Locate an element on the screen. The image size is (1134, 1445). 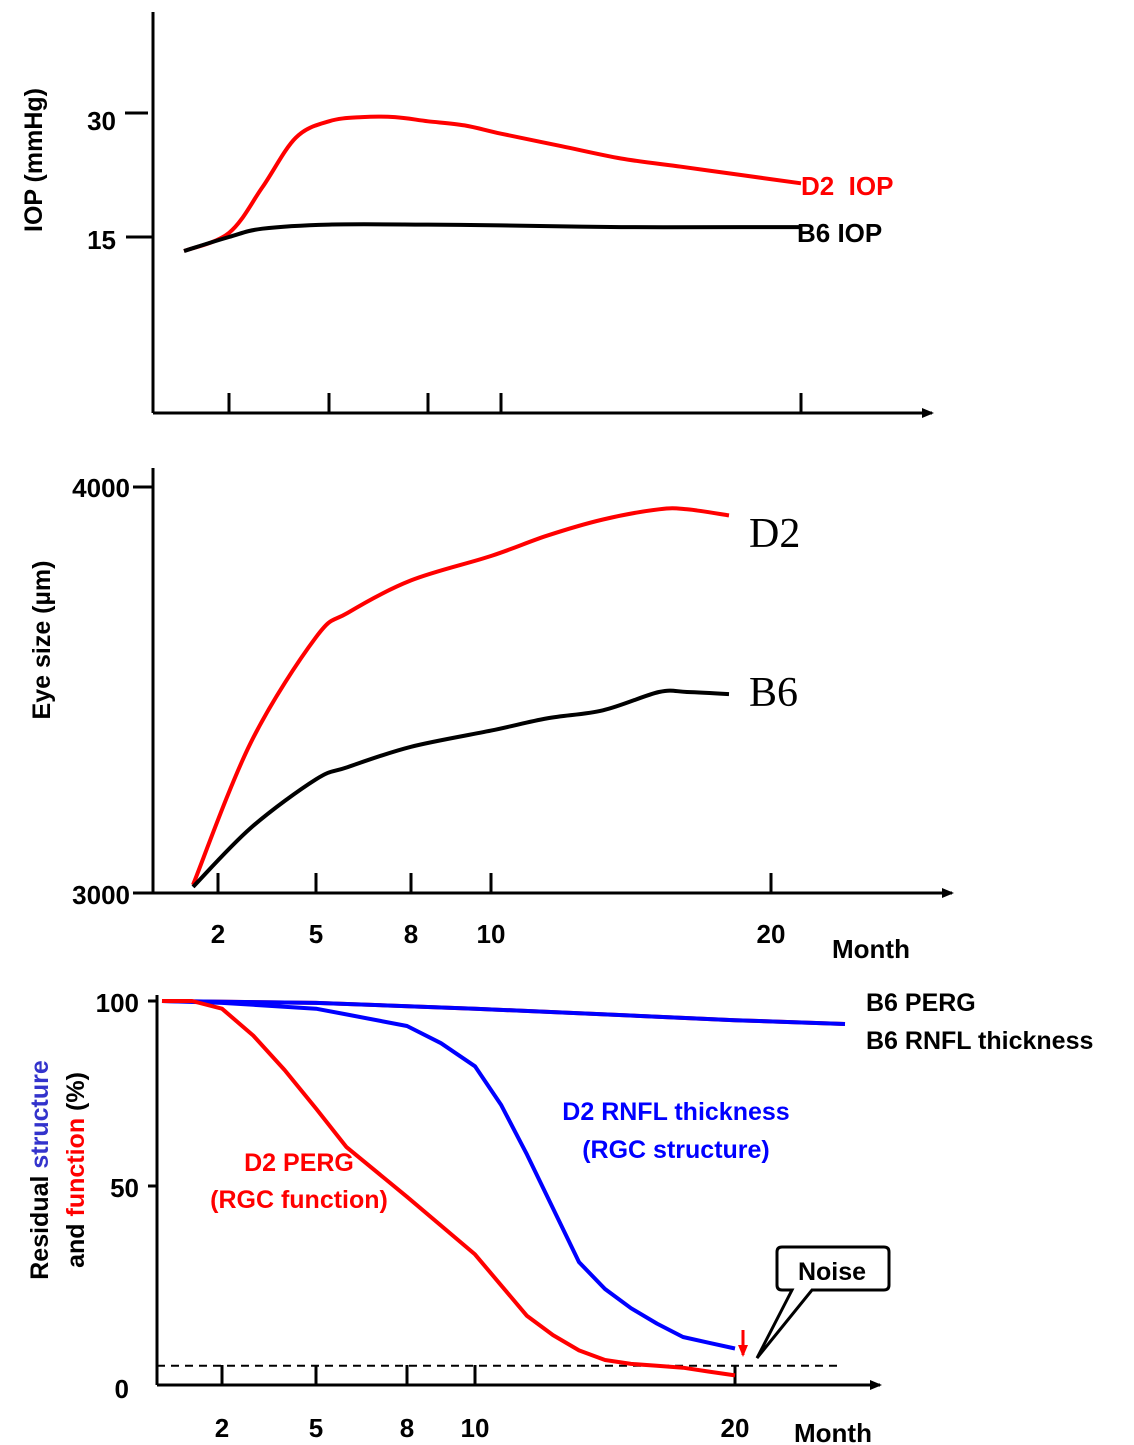
panel2-series is located at coordinates (460, 697).